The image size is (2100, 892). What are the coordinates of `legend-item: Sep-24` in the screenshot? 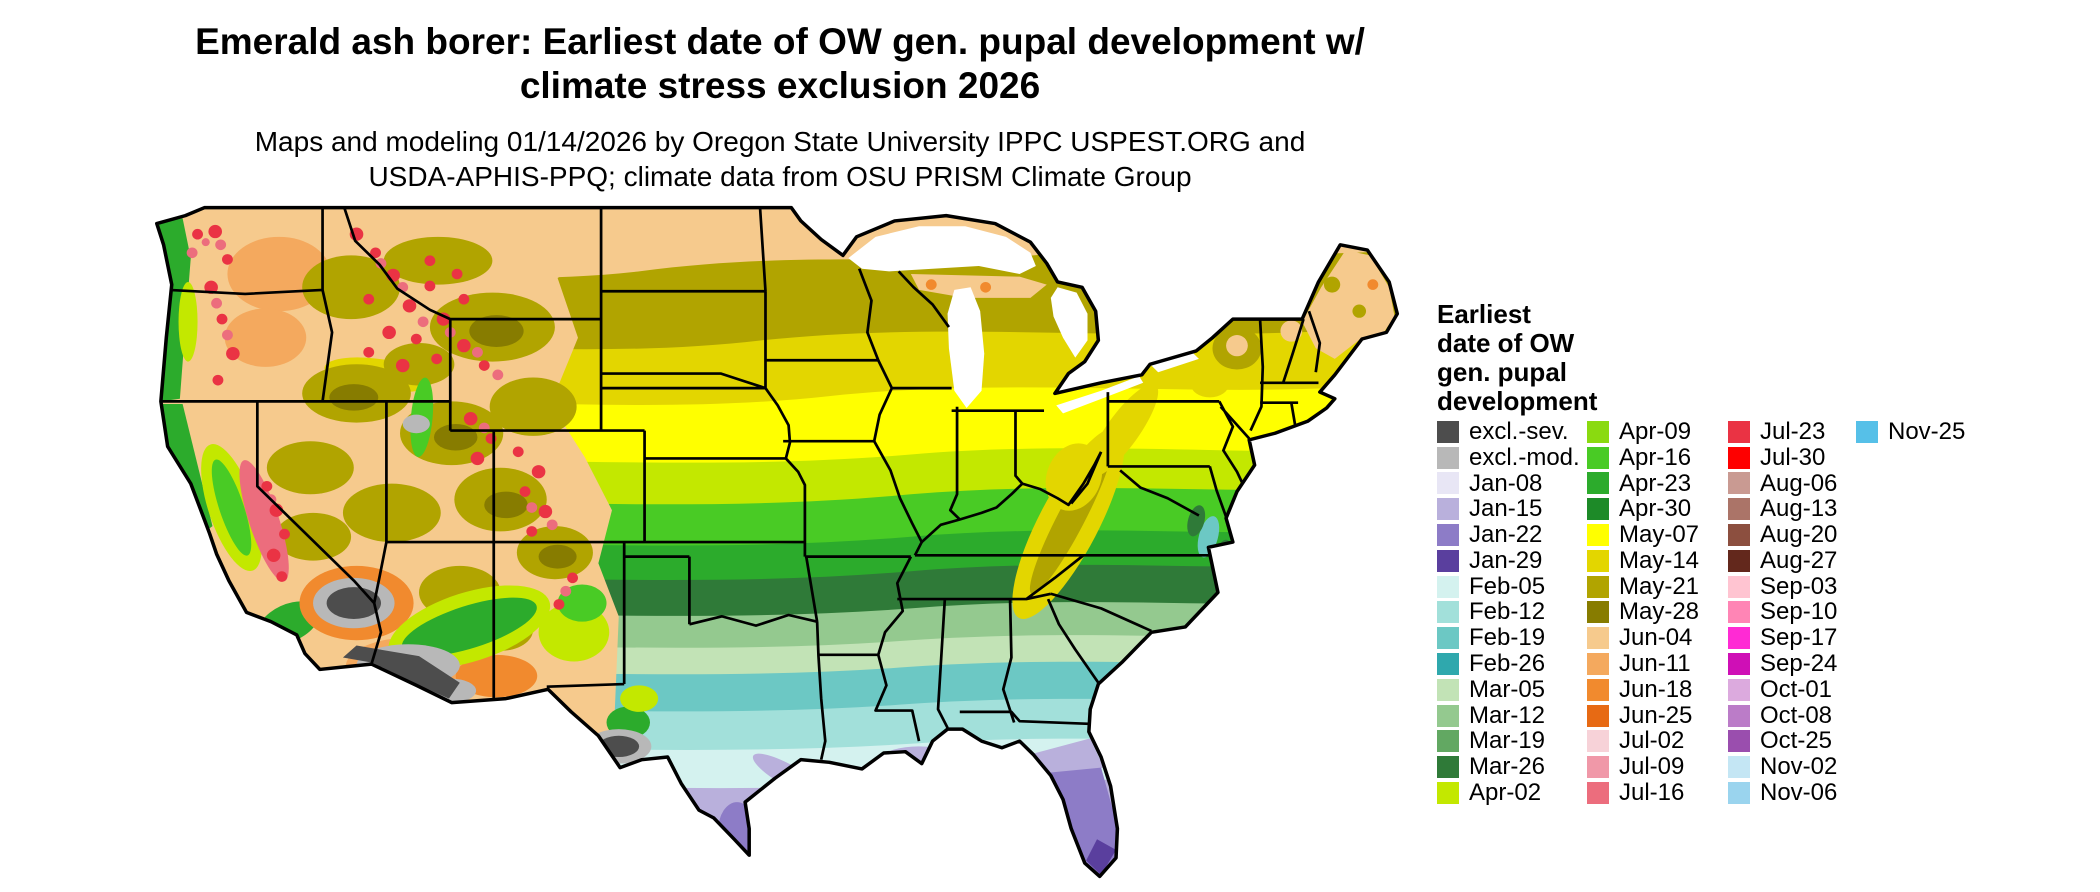 It's located at (1782, 663).